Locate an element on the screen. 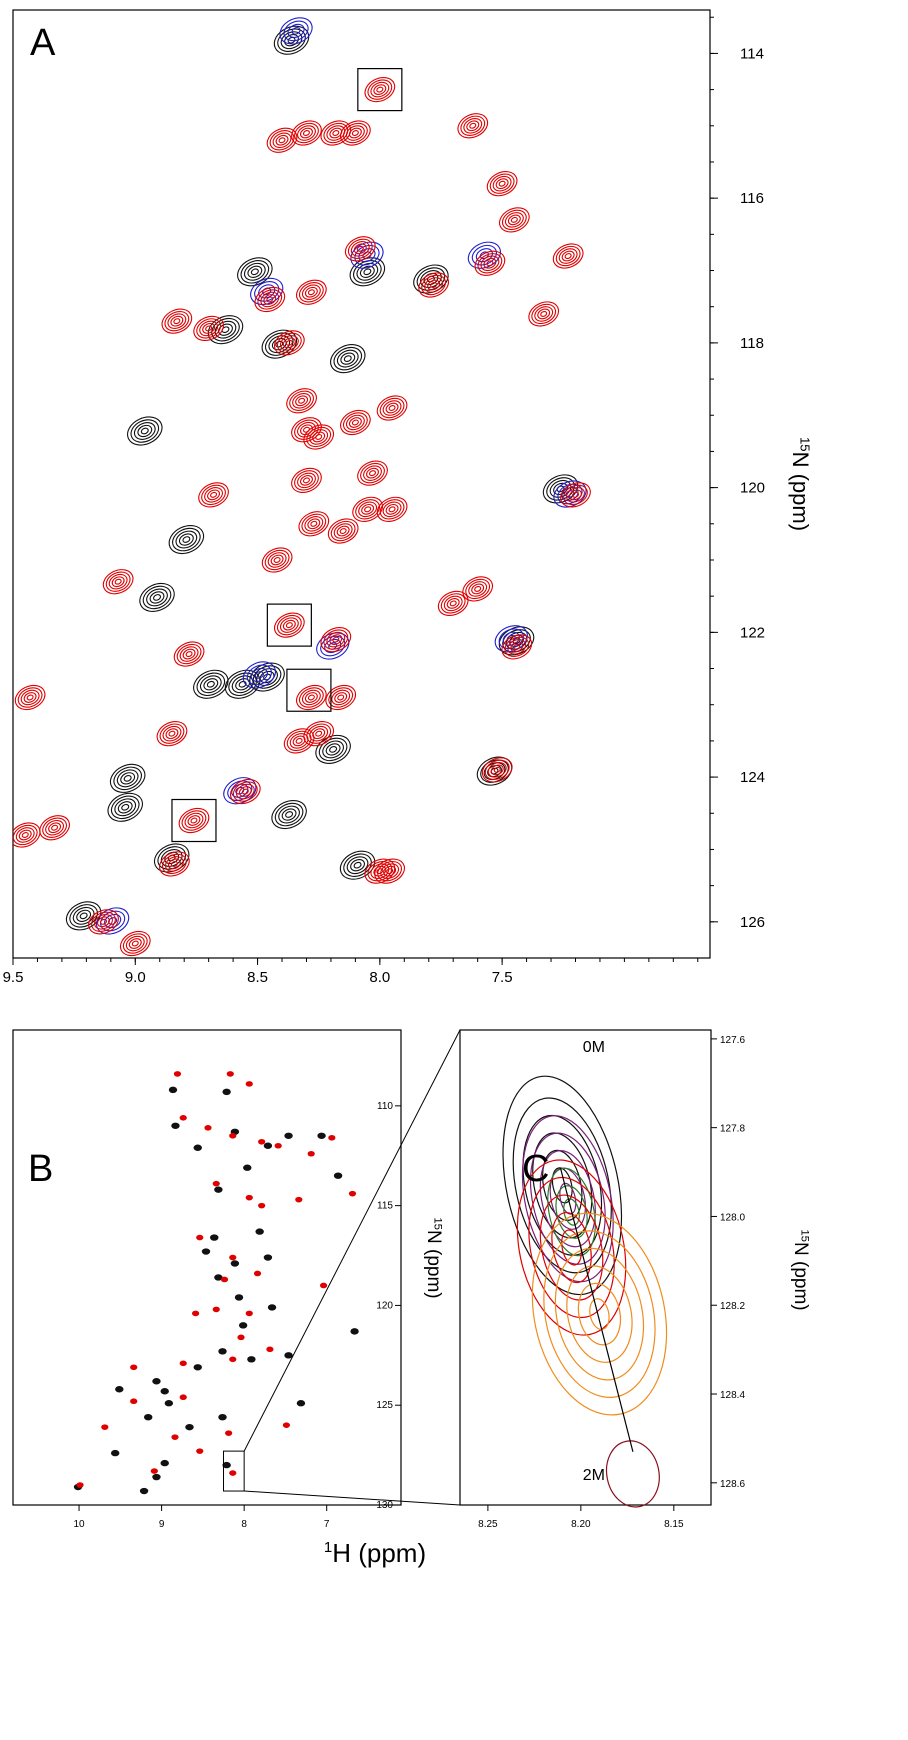  zoom-connector-lines is located at coordinates (352, 1267).